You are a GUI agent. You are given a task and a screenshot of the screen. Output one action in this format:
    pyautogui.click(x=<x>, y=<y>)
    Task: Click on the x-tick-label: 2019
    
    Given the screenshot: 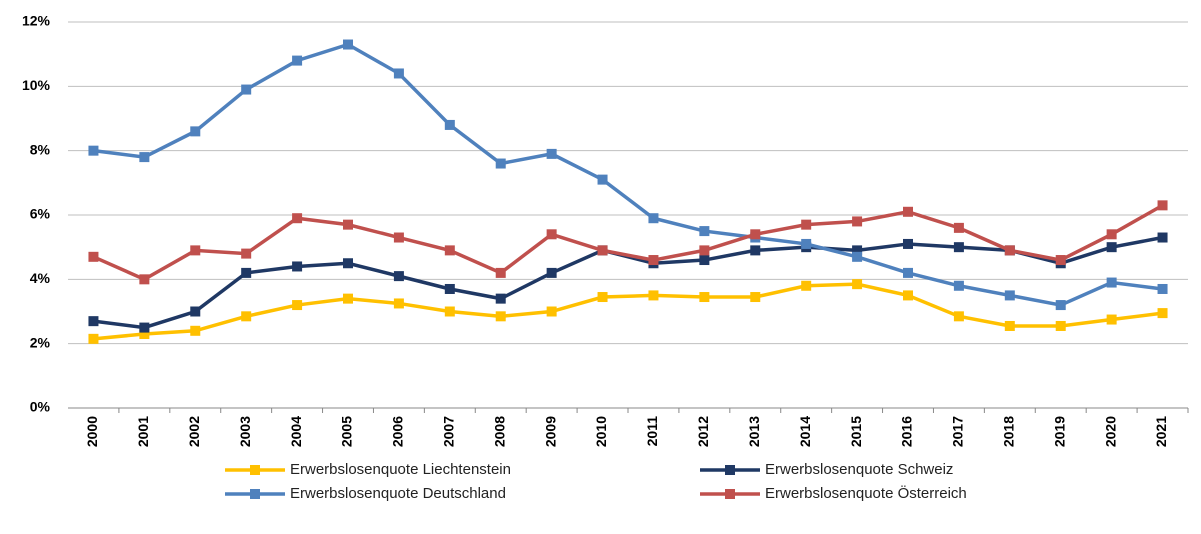 What is the action you would take?
    pyautogui.click(x=1059, y=431)
    